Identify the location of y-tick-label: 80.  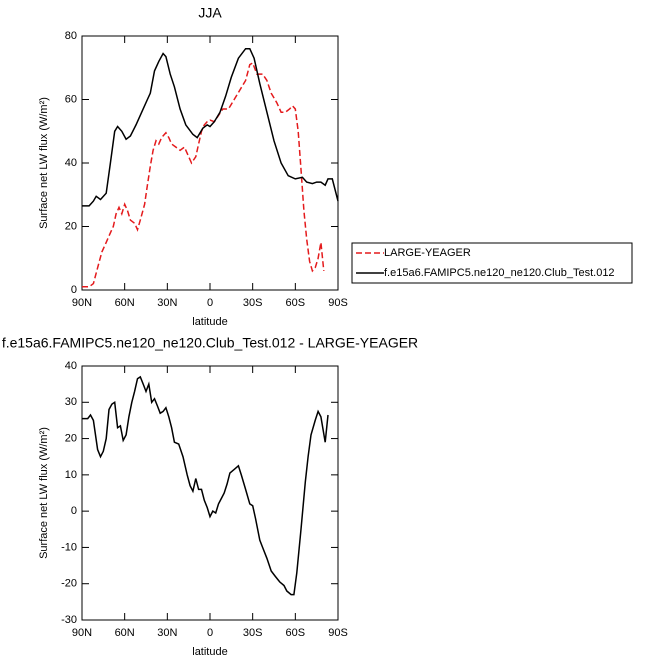
(71, 36).